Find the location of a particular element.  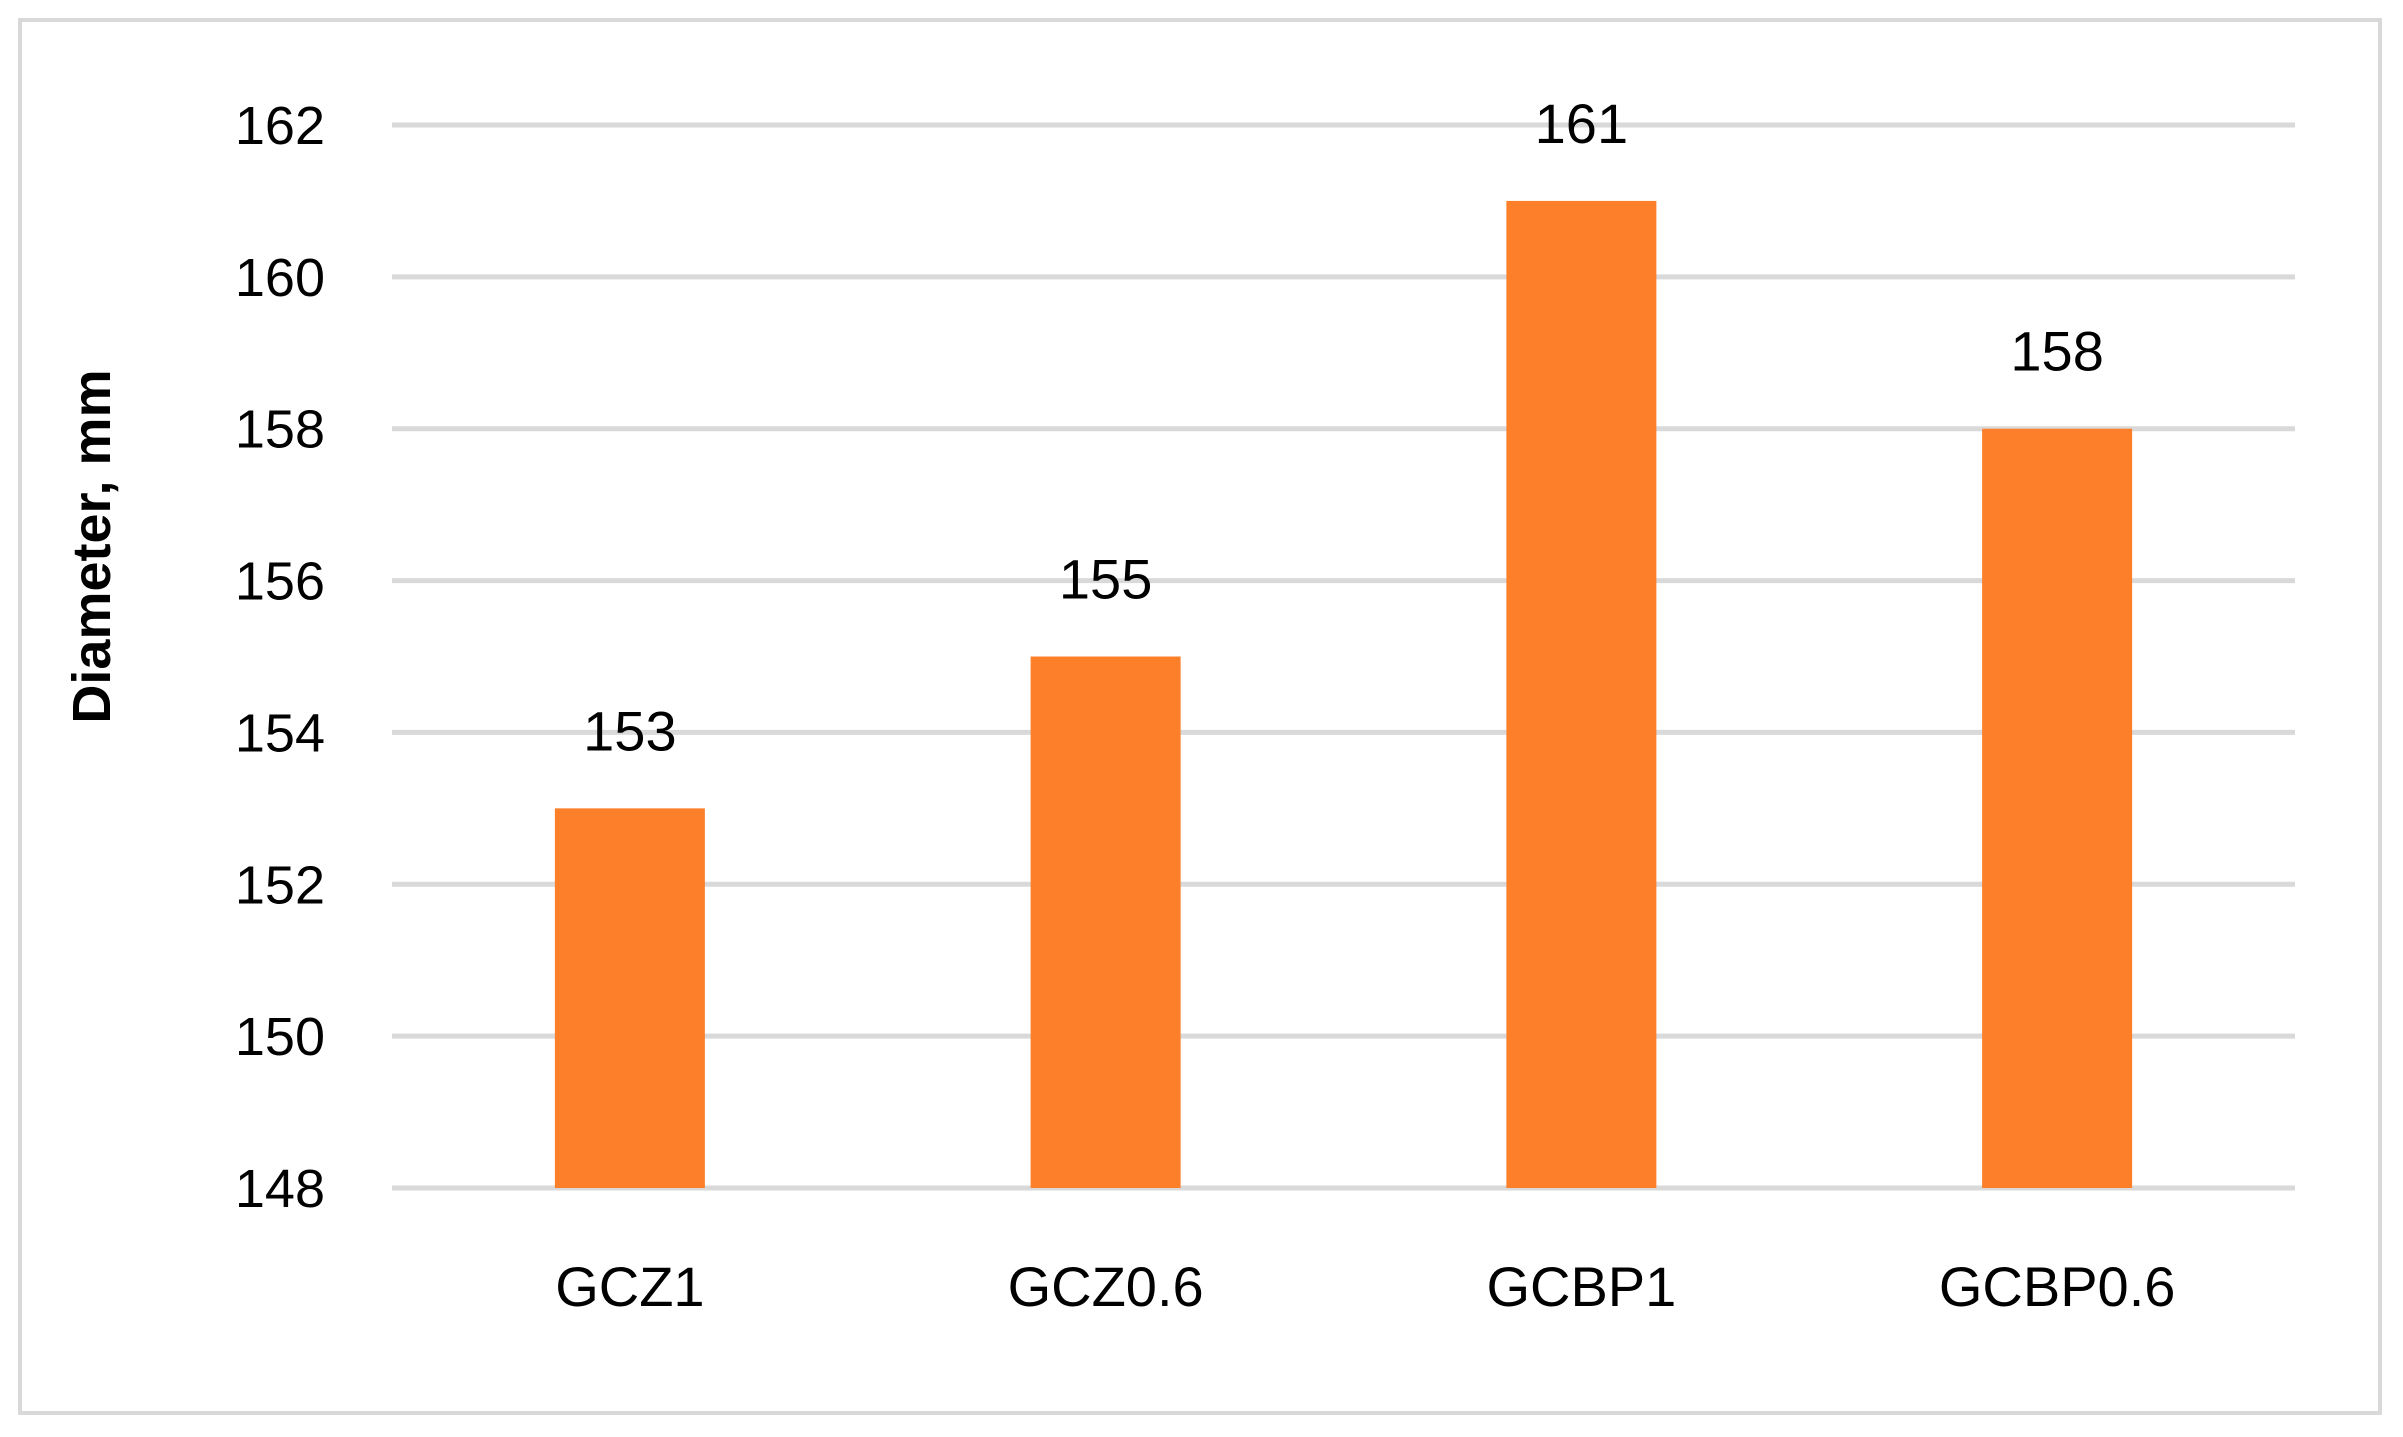

y-tick-label: 152 is located at coordinates (280, 885).